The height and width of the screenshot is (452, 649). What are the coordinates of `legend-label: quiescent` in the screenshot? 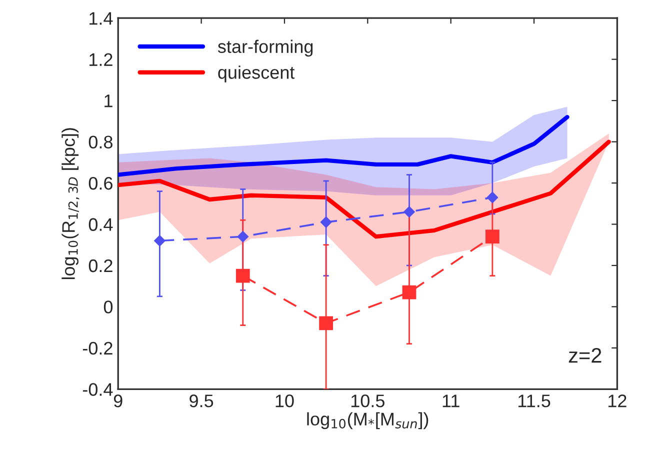 It's located at (256, 74).